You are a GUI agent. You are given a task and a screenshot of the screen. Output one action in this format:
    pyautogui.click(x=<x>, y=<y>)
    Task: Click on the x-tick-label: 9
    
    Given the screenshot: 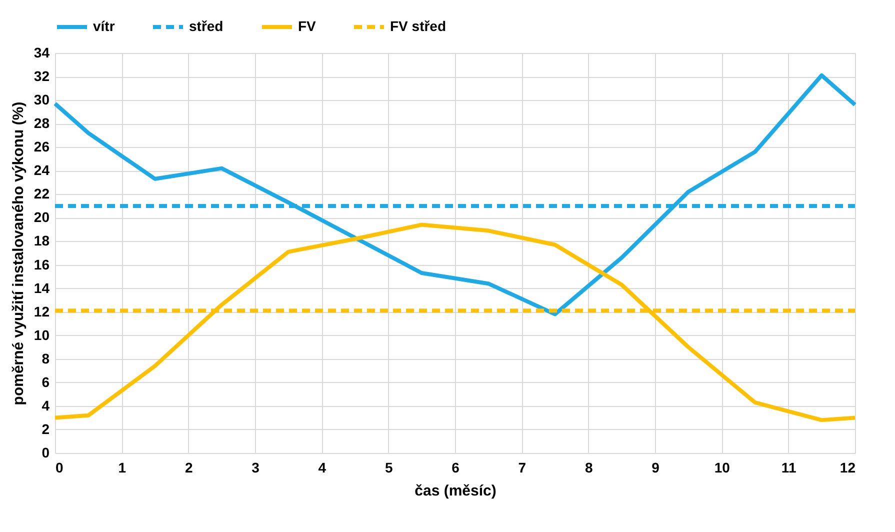 What is the action you would take?
    pyautogui.click(x=656, y=468)
    